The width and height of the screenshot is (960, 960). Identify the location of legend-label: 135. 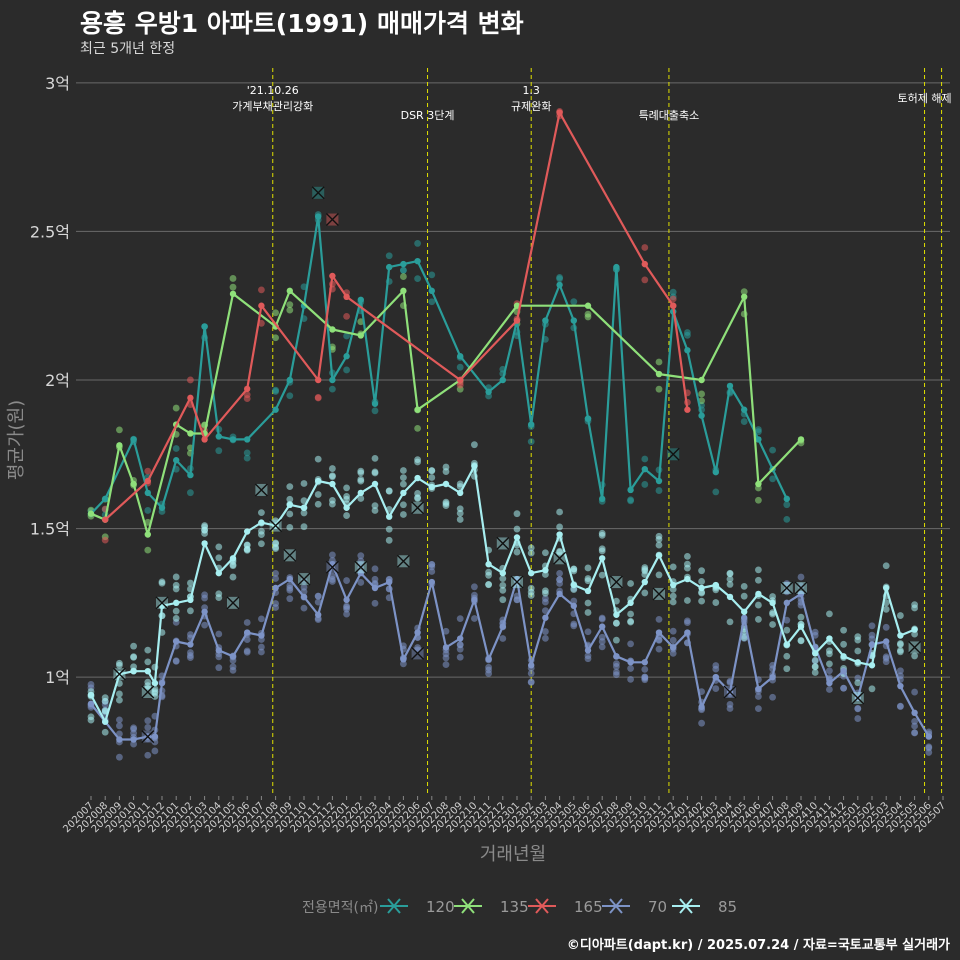
(514, 907).